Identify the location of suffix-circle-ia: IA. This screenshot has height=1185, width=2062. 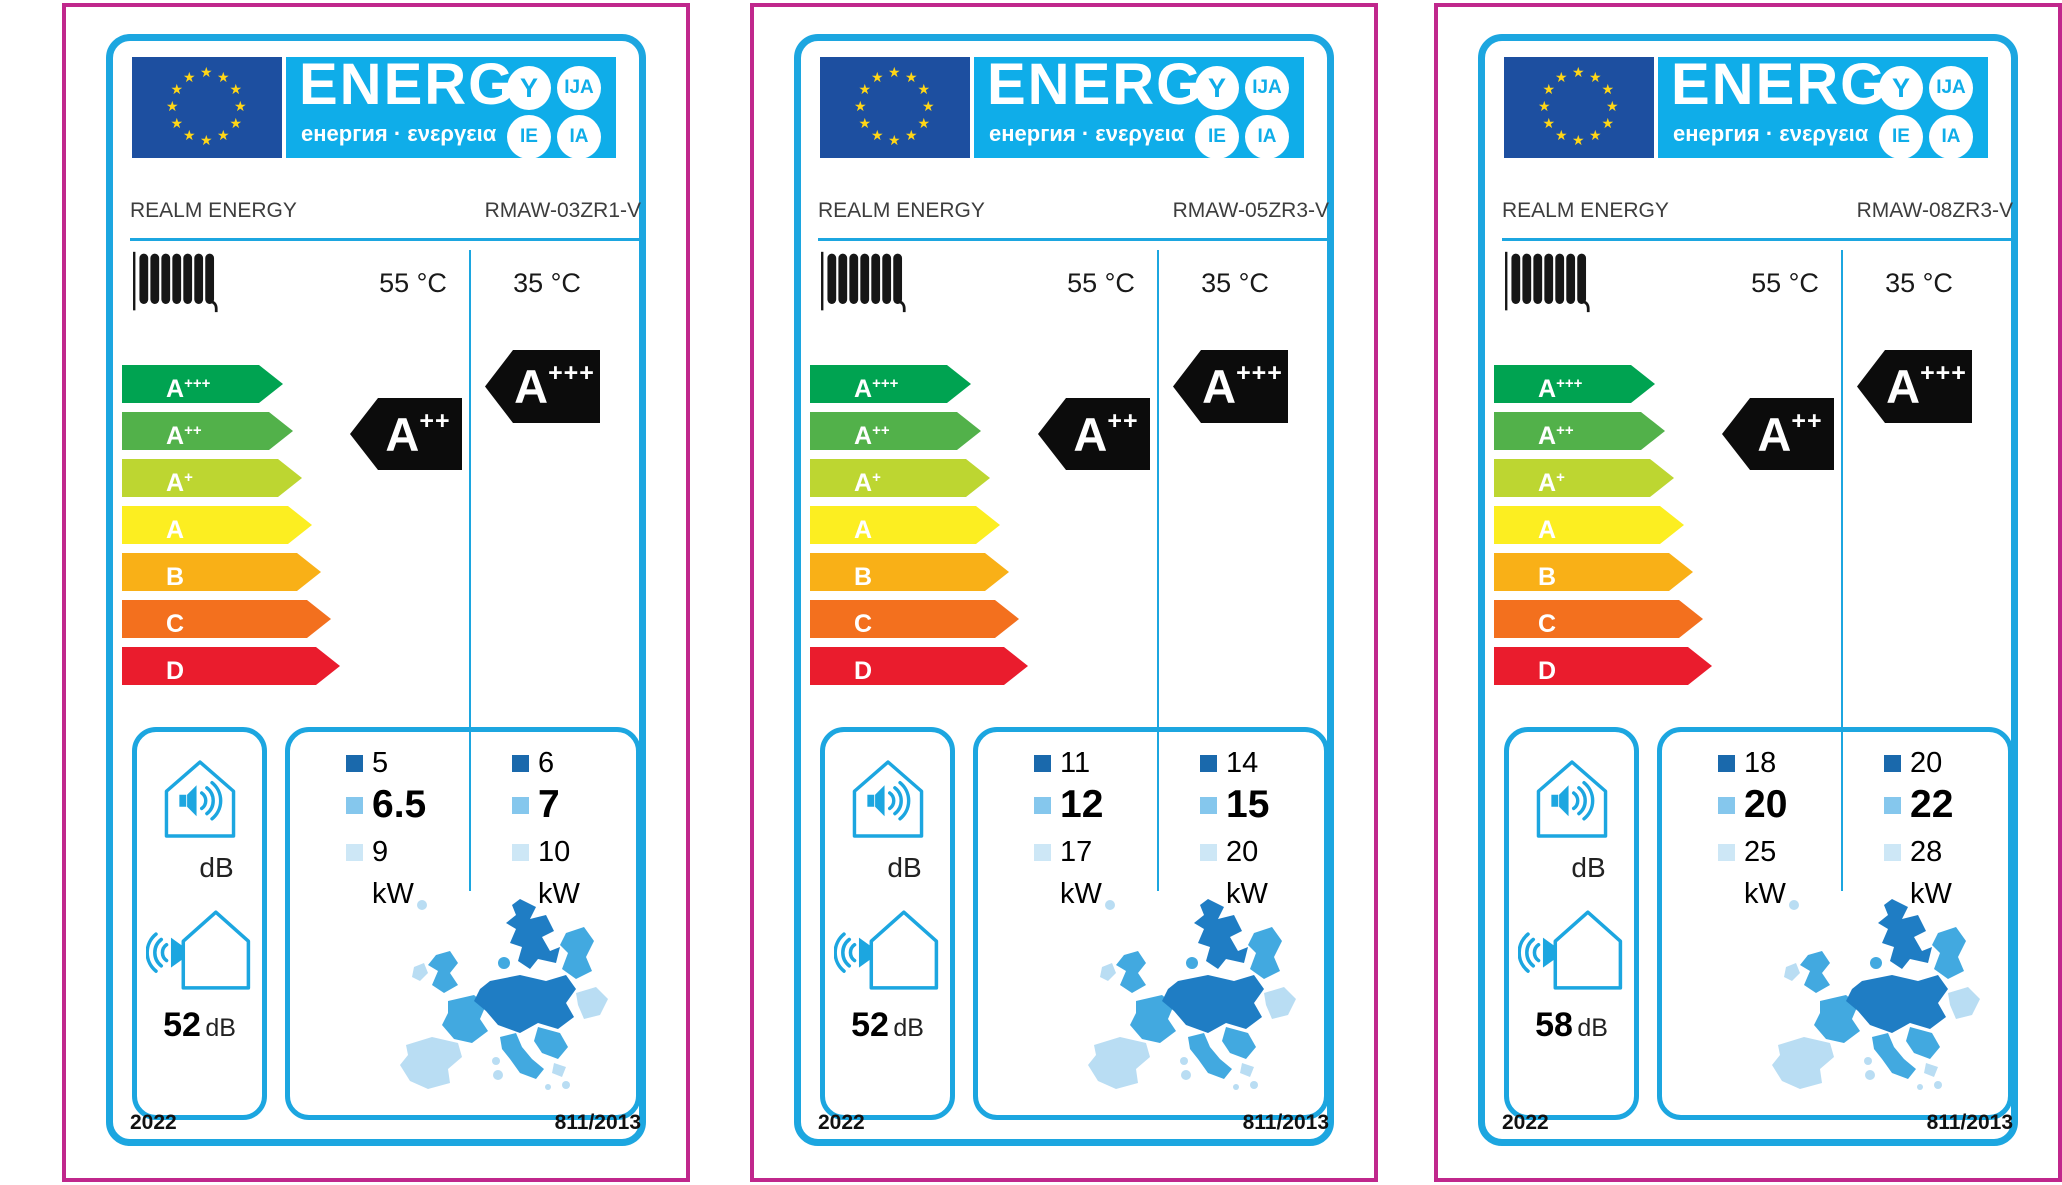
(579, 137).